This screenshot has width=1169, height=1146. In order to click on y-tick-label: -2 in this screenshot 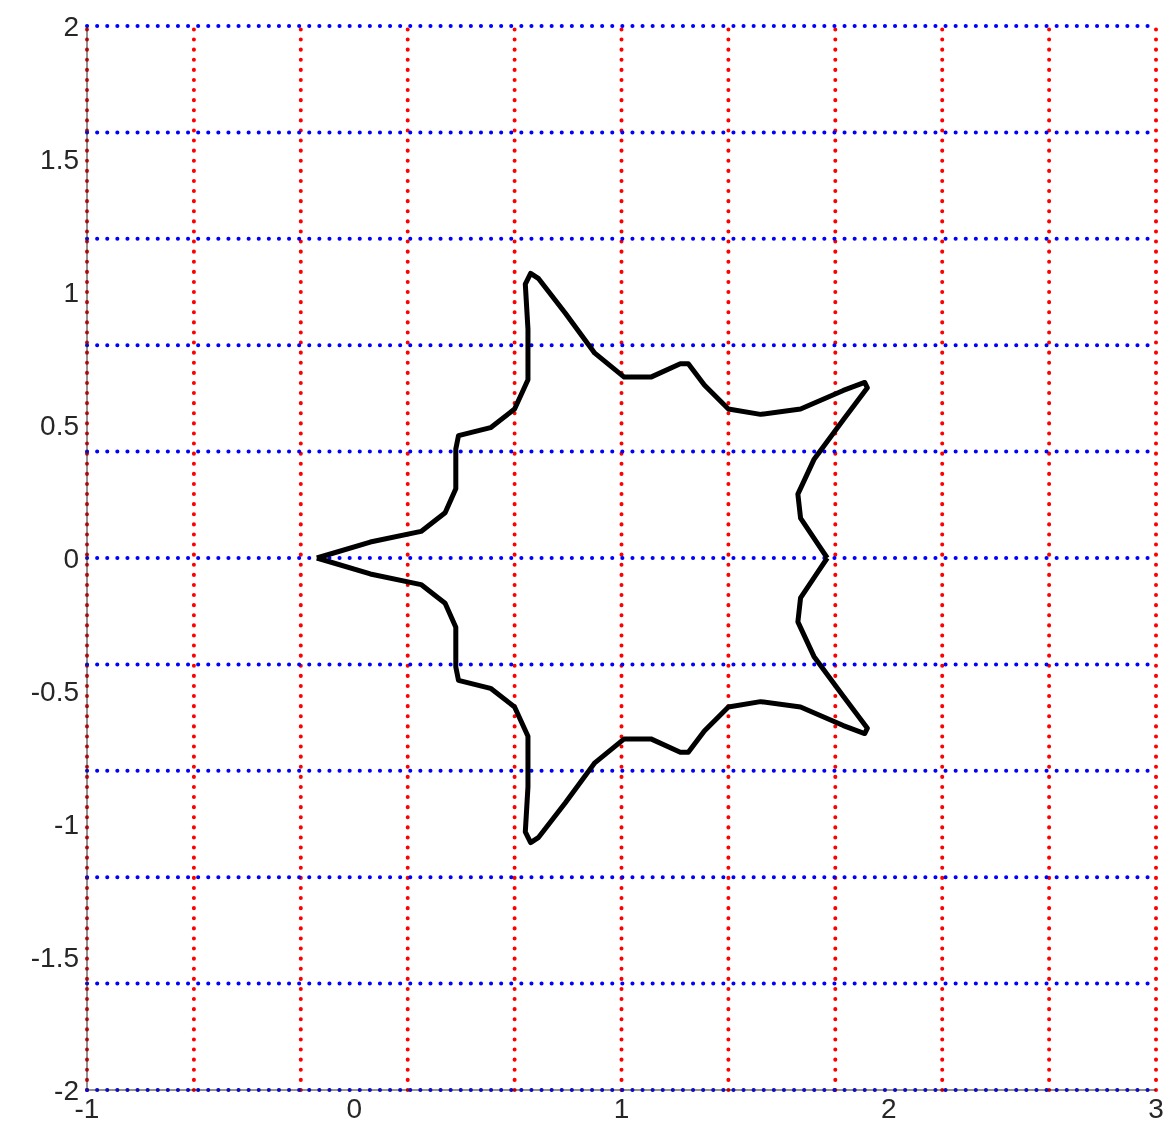, I will do `click(66, 1090)`.